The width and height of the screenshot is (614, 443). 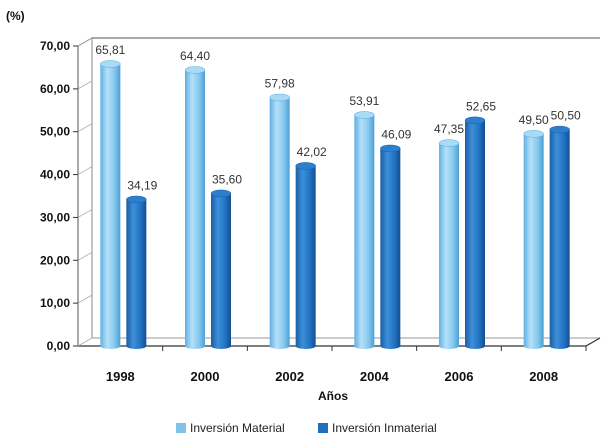 I want to click on x-tick-label: 2004, so click(x=375, y=376).